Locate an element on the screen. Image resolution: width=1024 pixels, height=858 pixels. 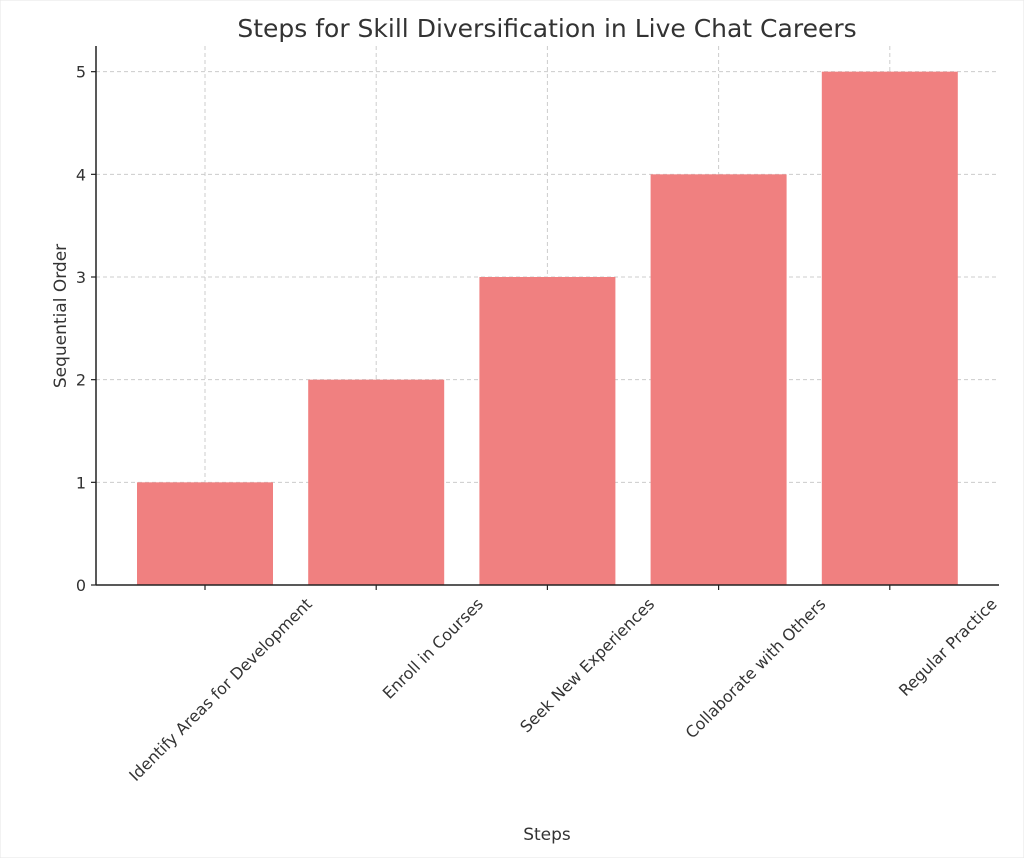
y-axis-label: Sequential Order is located at coordinates (61, 316).